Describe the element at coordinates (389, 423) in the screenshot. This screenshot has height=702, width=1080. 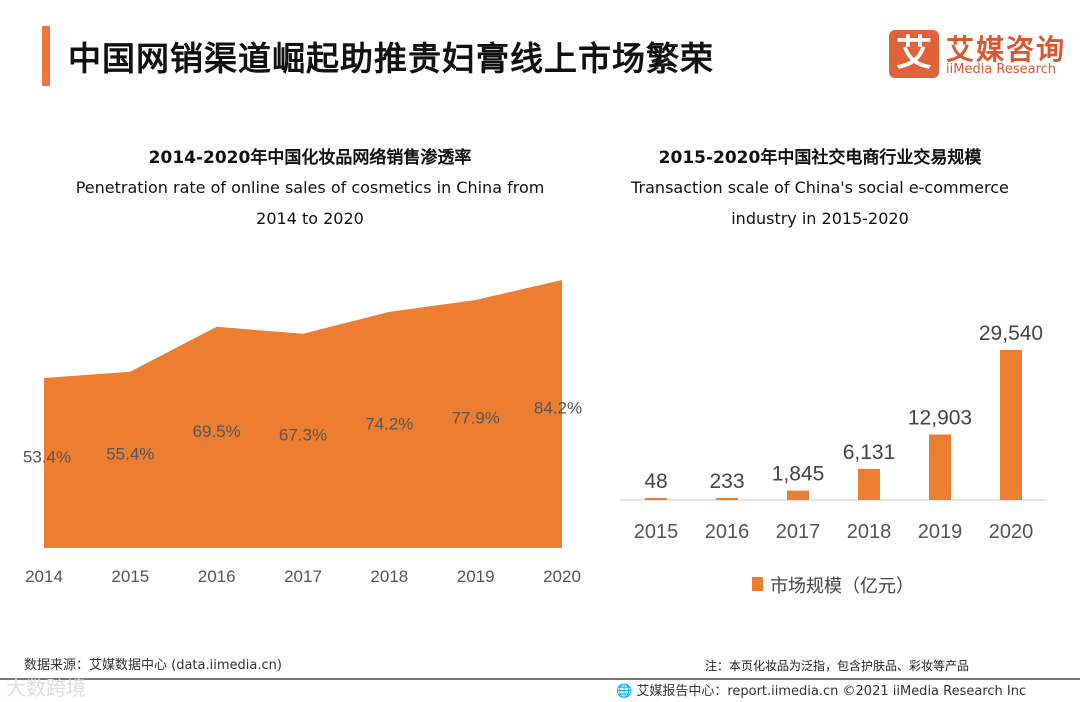
I see `data-label: 74.2%` at that location.